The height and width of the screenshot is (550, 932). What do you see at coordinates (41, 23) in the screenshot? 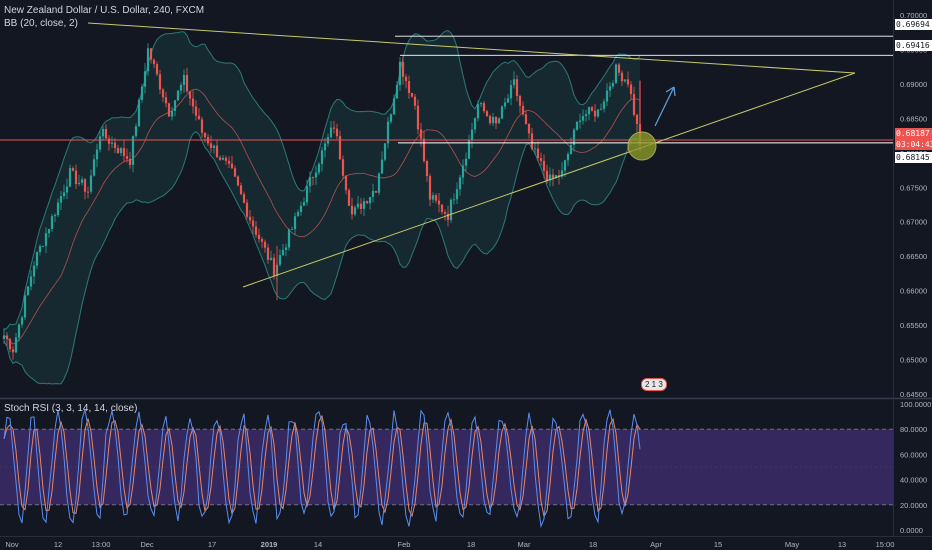
I see `bb-indicator-label: BB (20, close, 2)` at bounding box center [41, 23].